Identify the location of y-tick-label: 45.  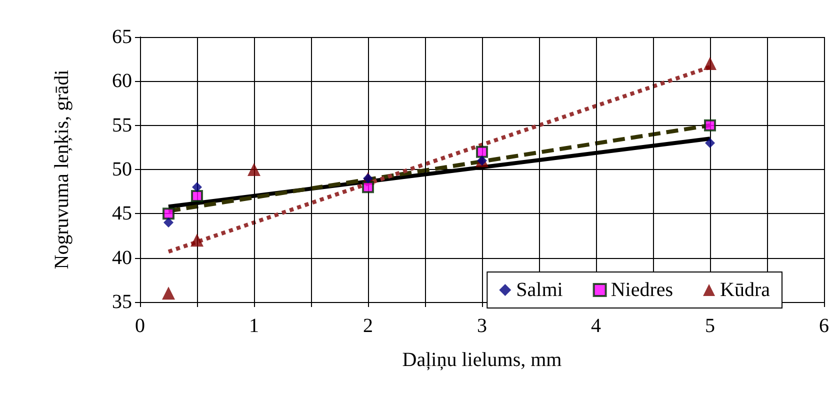
(122, 213).